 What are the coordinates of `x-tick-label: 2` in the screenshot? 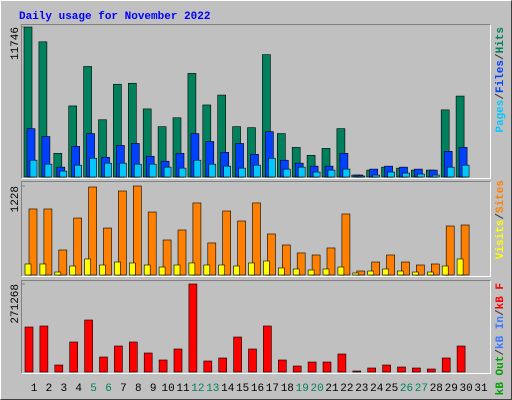 It's located at (49, 389).